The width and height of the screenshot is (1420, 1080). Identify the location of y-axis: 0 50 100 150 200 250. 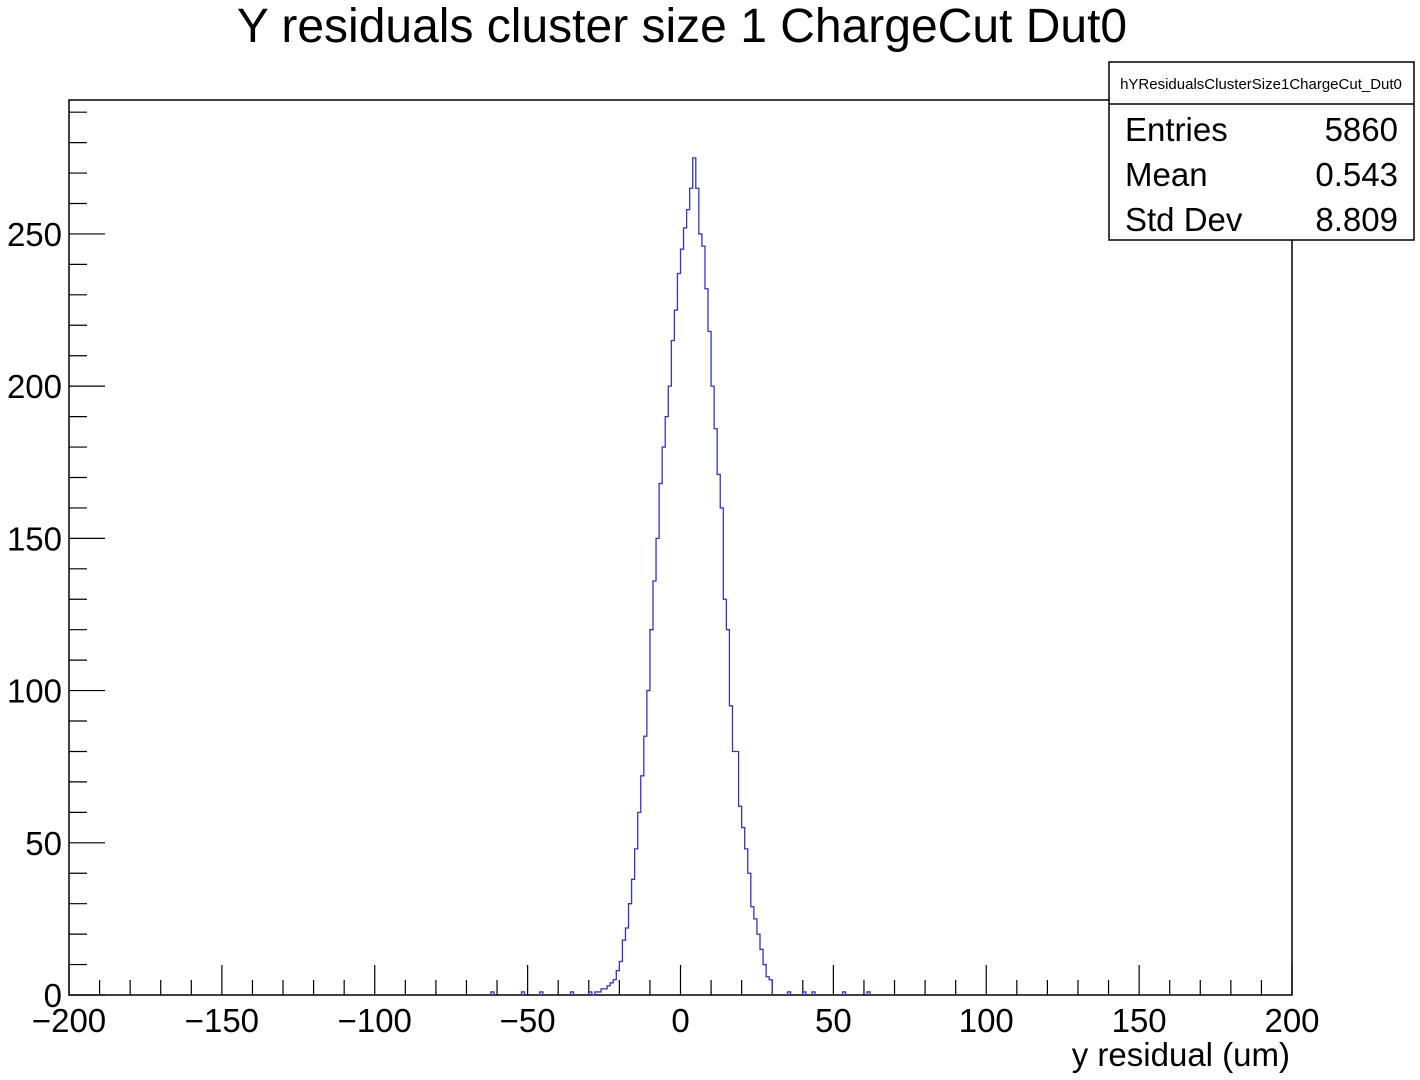
(56, 562).